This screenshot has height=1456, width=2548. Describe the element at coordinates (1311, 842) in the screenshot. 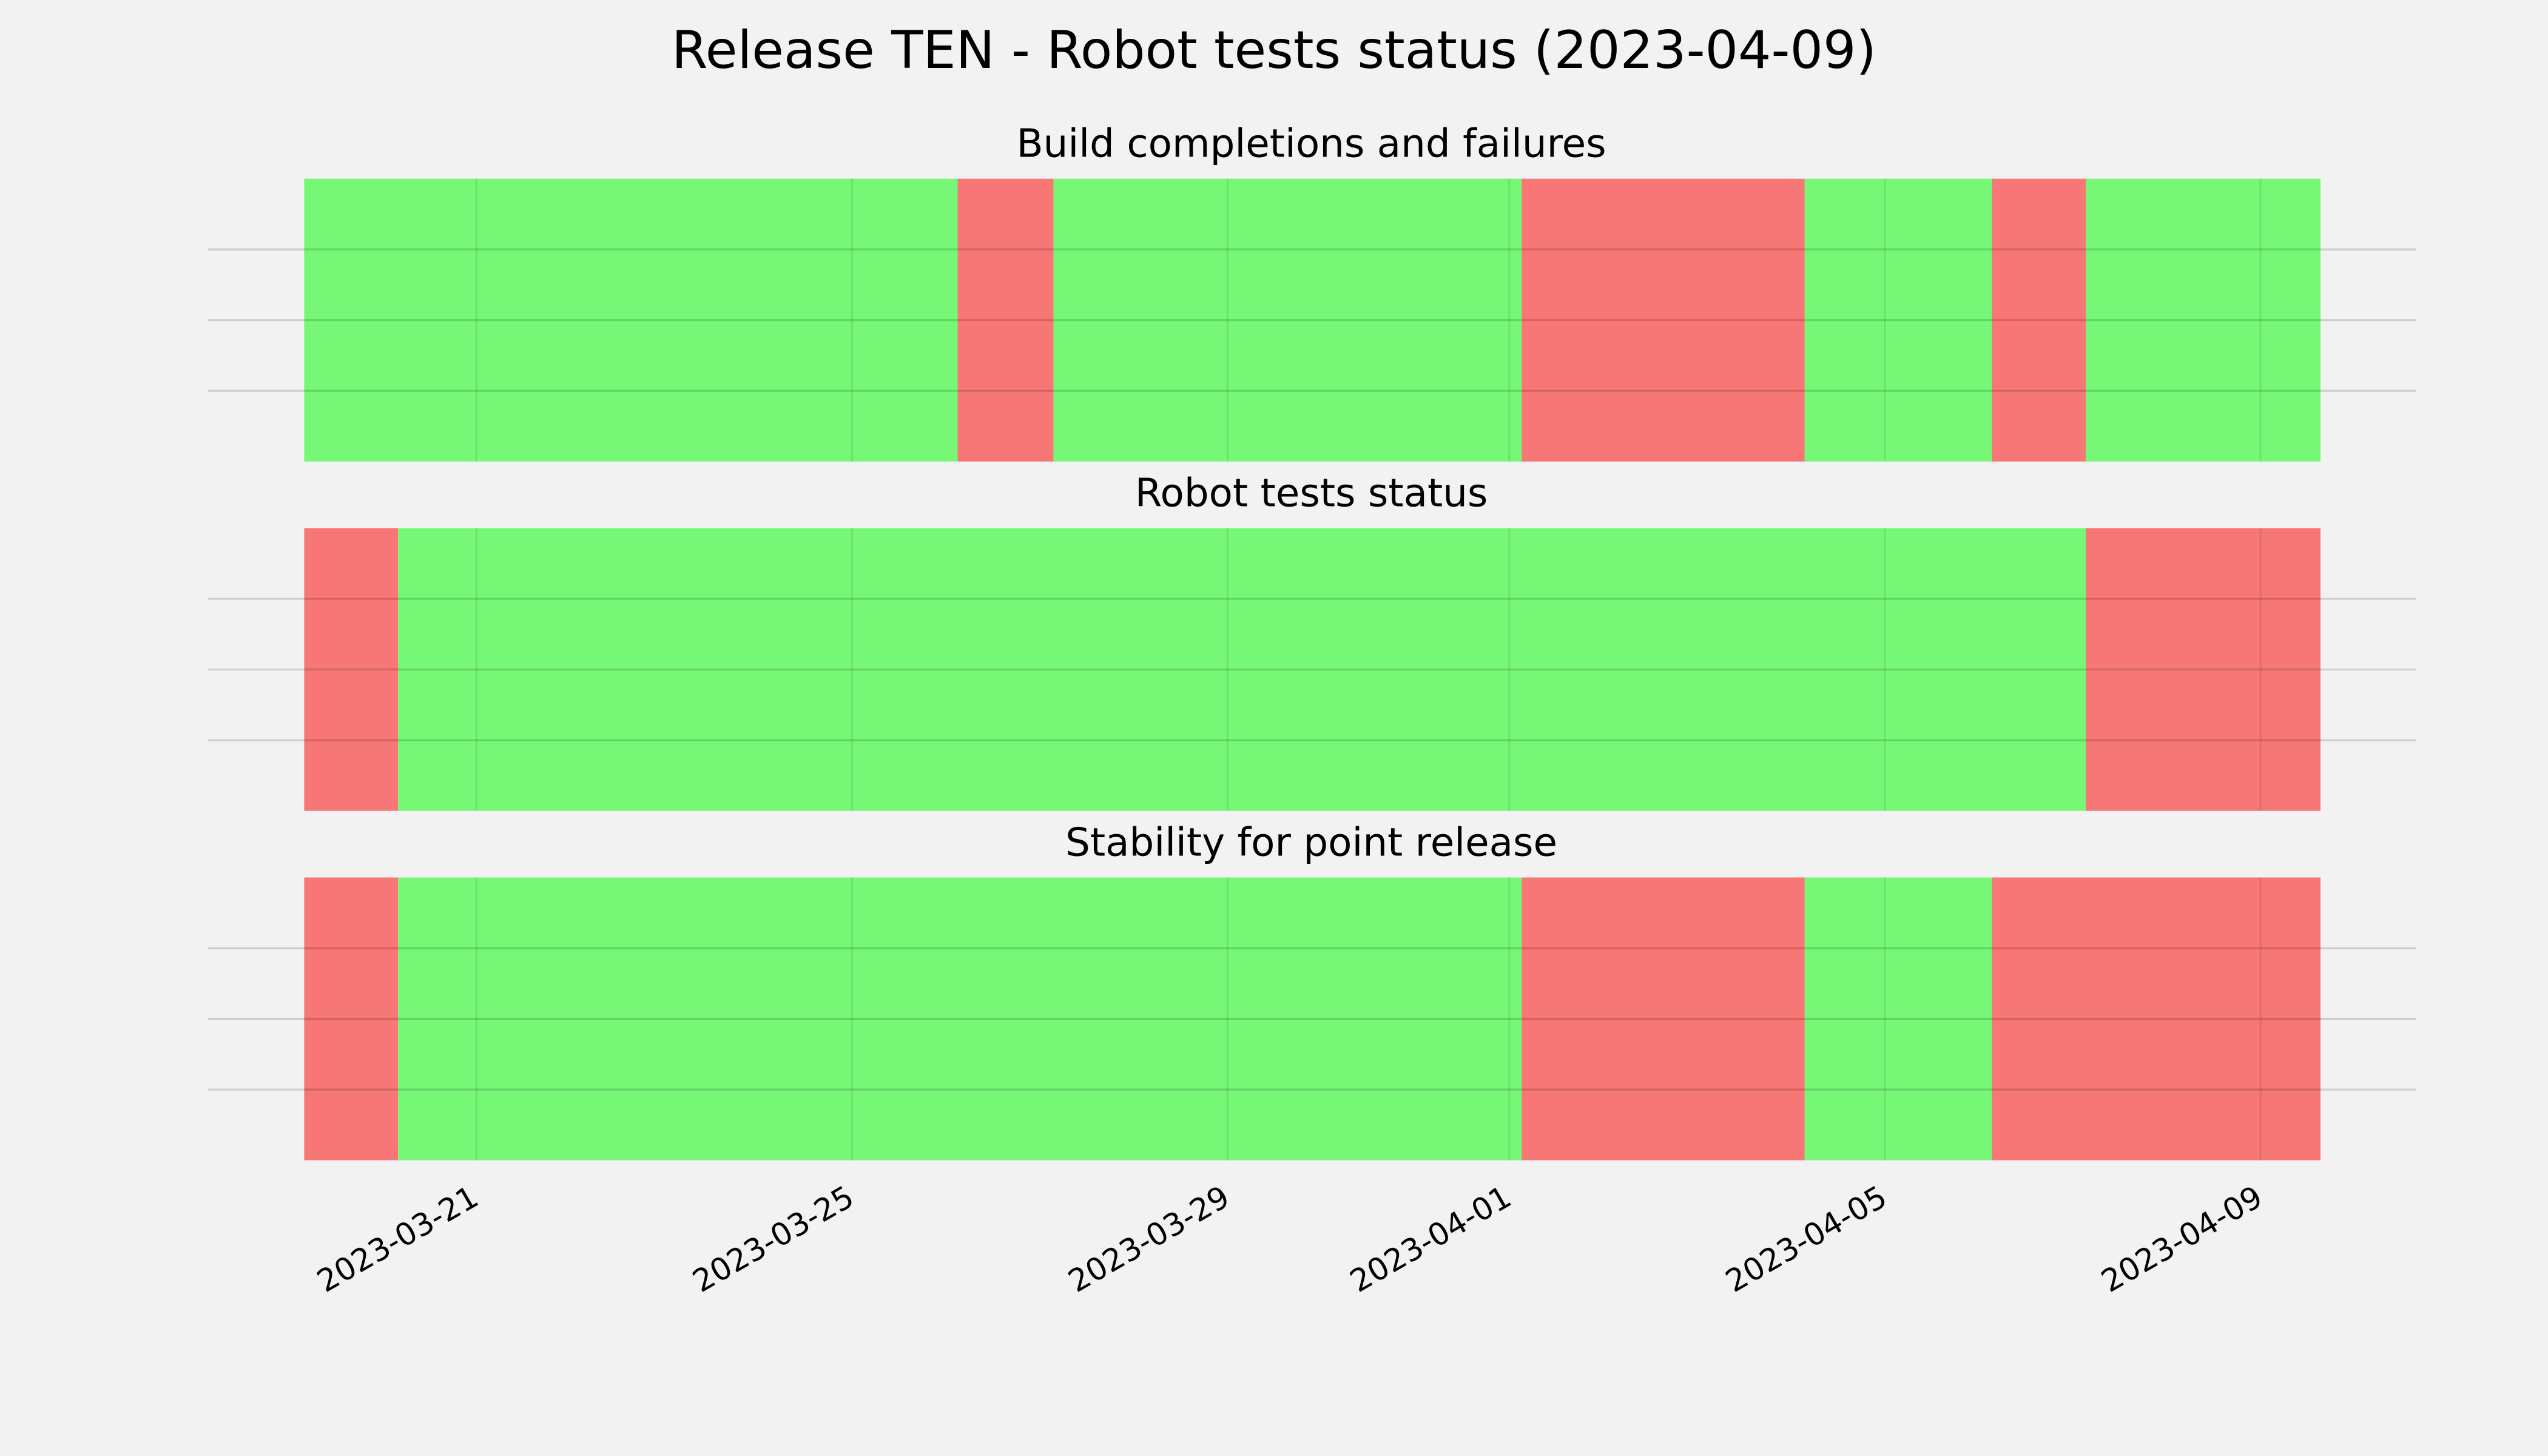

I see `panel-title: Stability for point release` at that location.